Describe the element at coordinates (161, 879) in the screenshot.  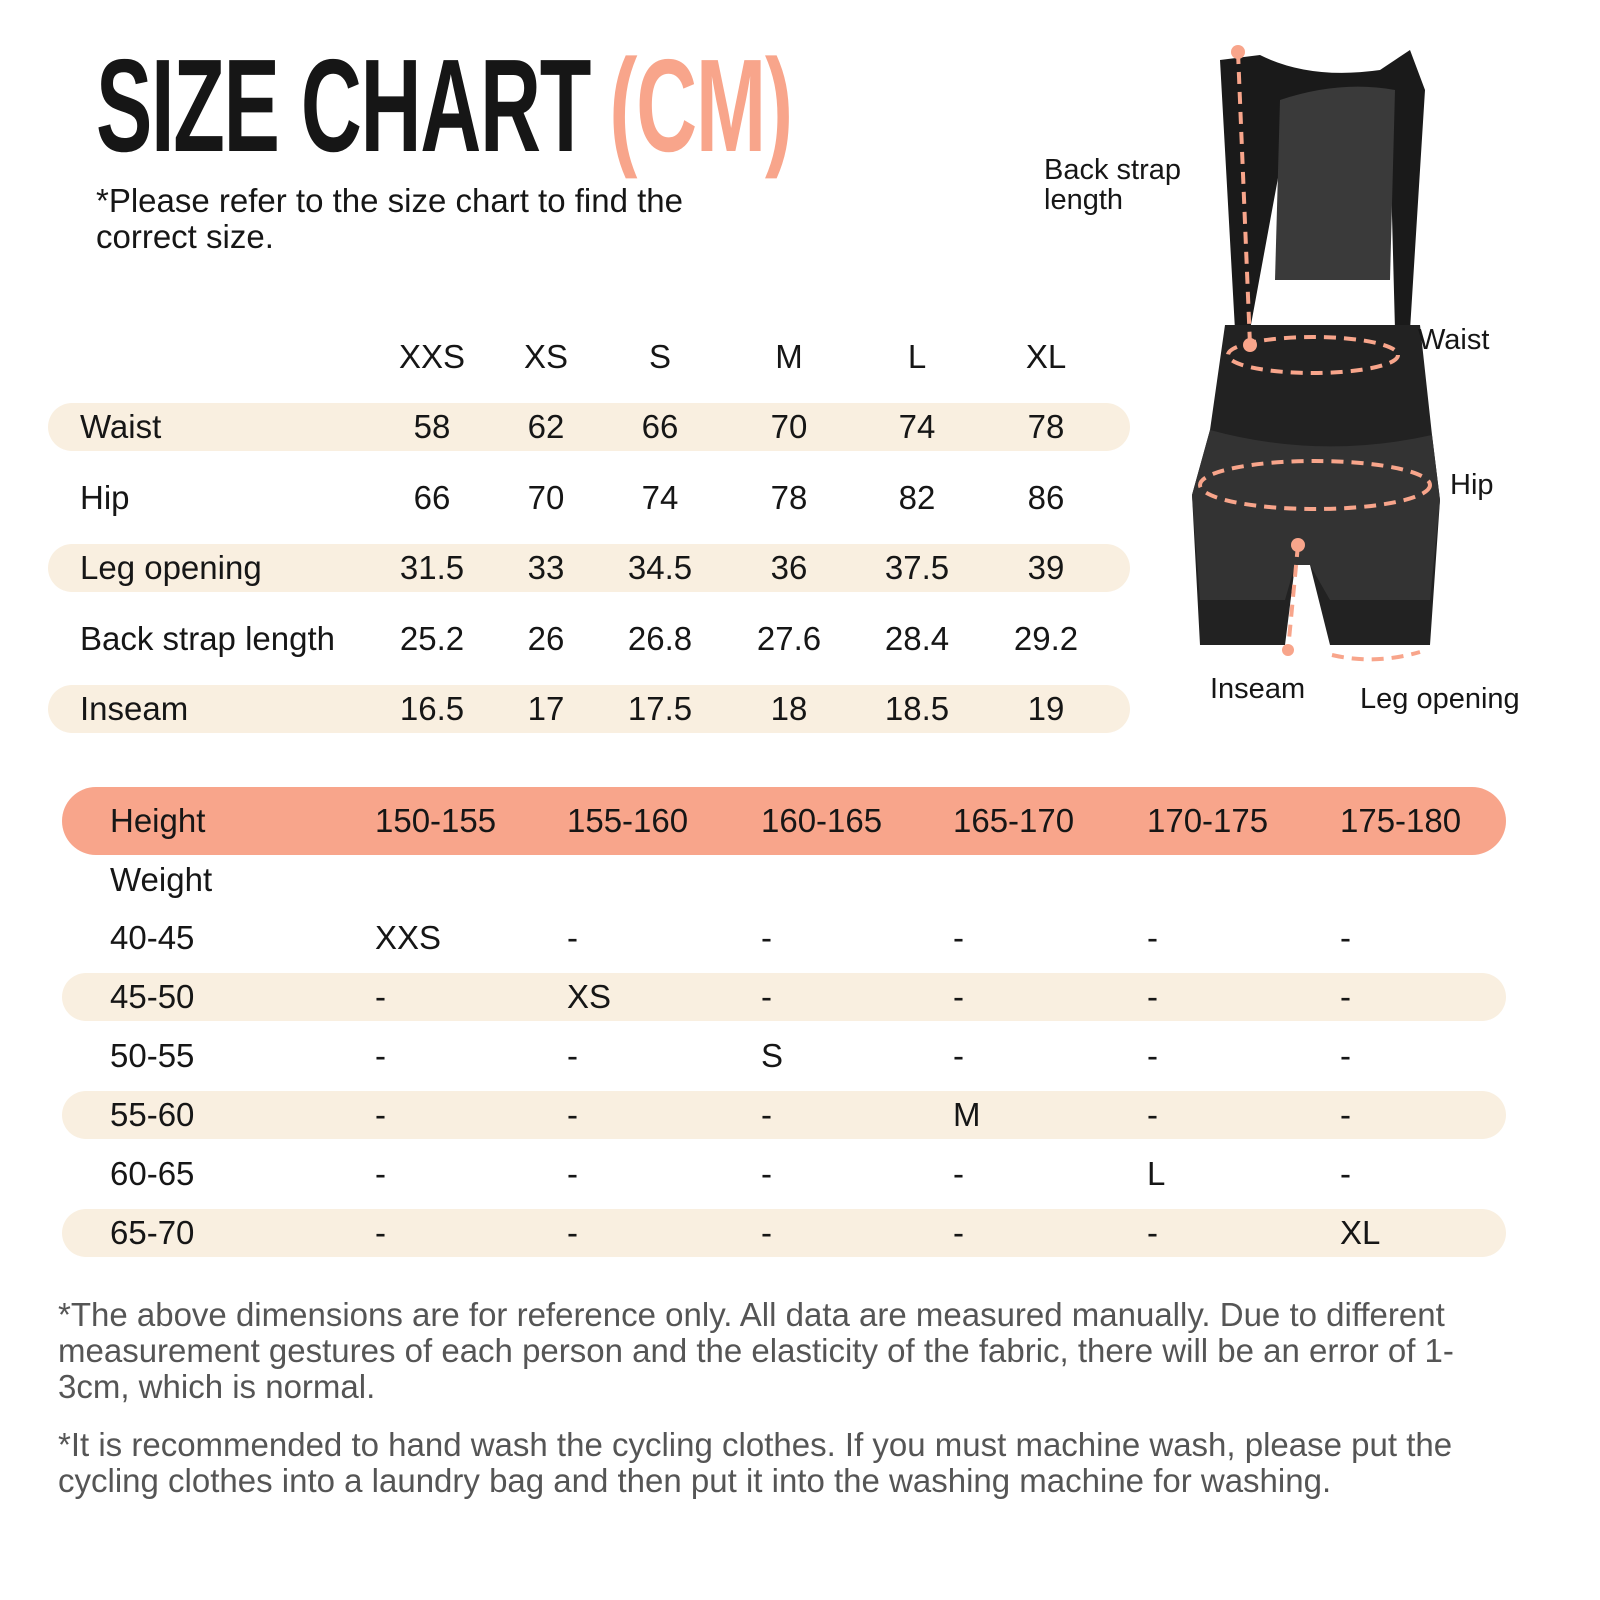
I see `weight-label: Weight` at that location.